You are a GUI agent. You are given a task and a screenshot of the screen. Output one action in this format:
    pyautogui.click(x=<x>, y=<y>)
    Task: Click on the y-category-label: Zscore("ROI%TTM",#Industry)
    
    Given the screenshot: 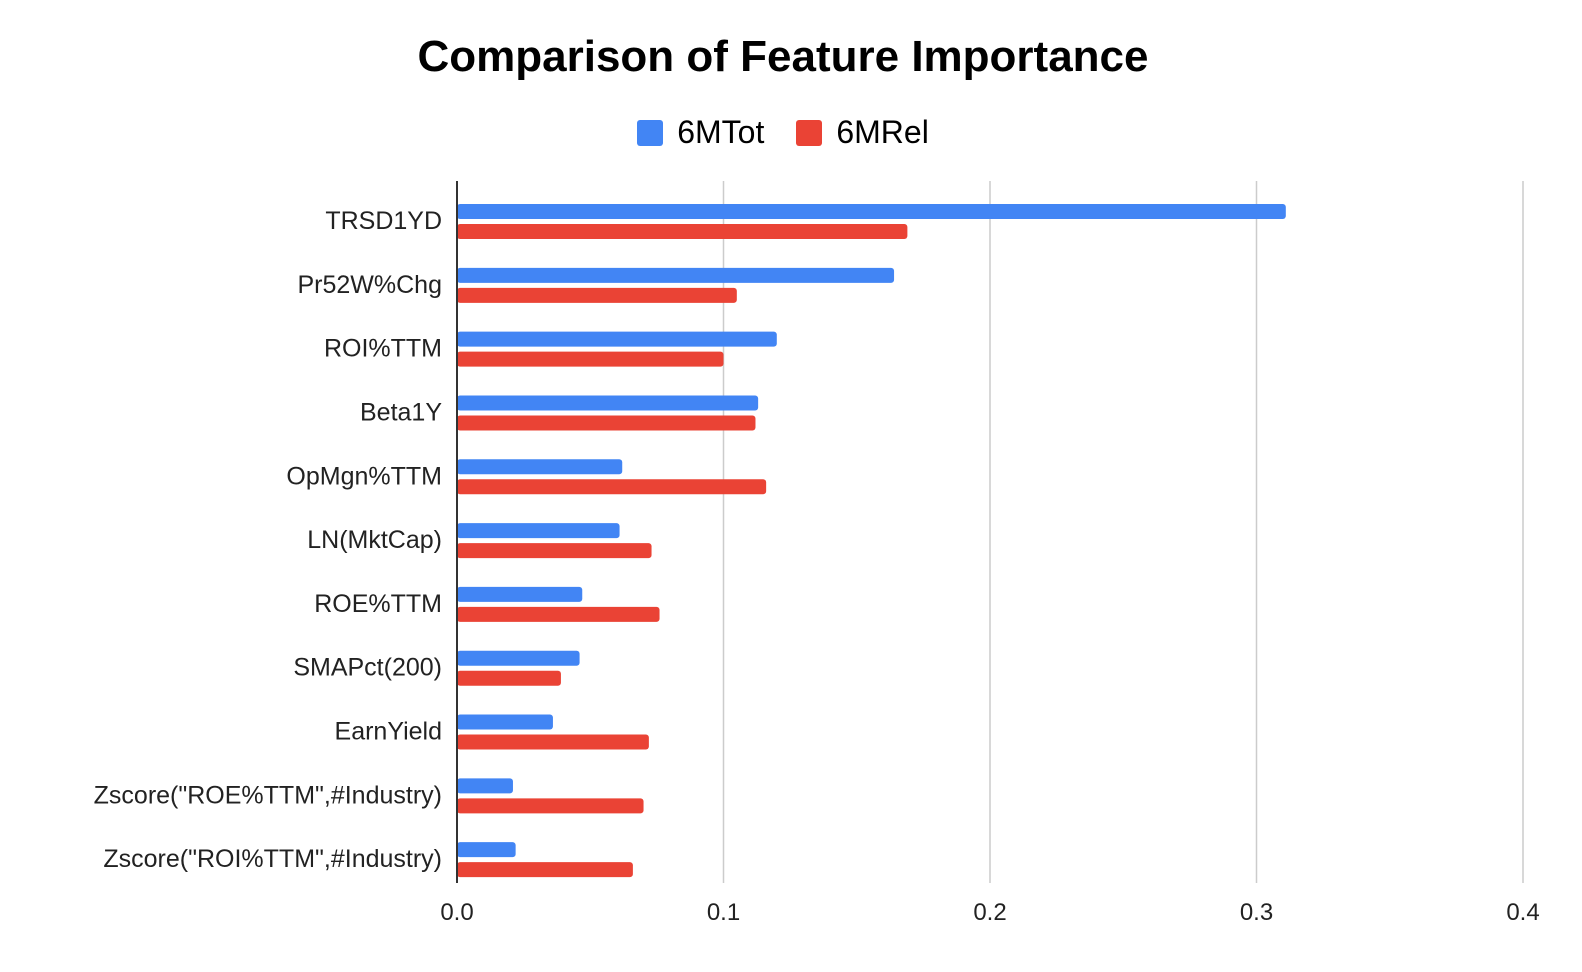 What is the action you would take?
    pyautogui.click(x=272, y=859)
    